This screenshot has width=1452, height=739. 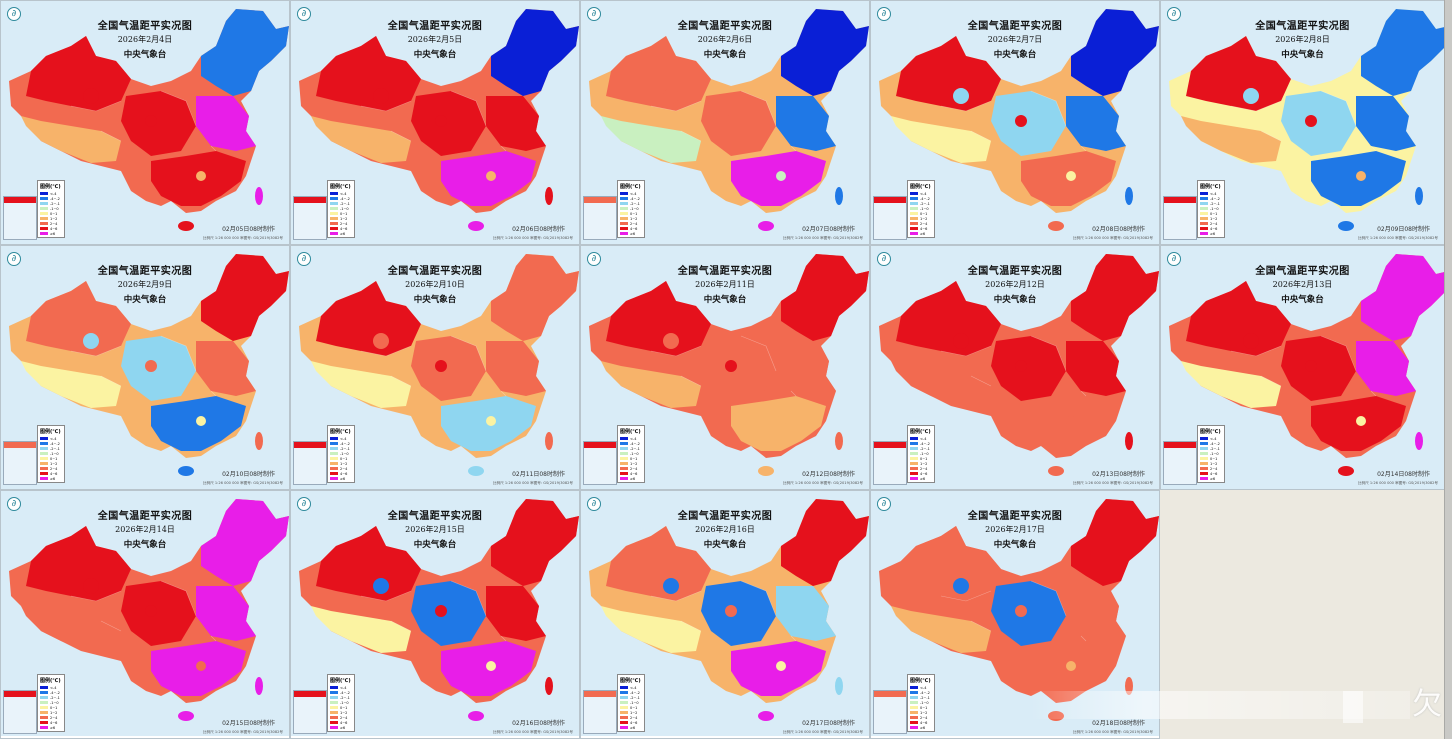 I want to click on production-time: 02月08日08时制作, so click(x=1118, y=229).